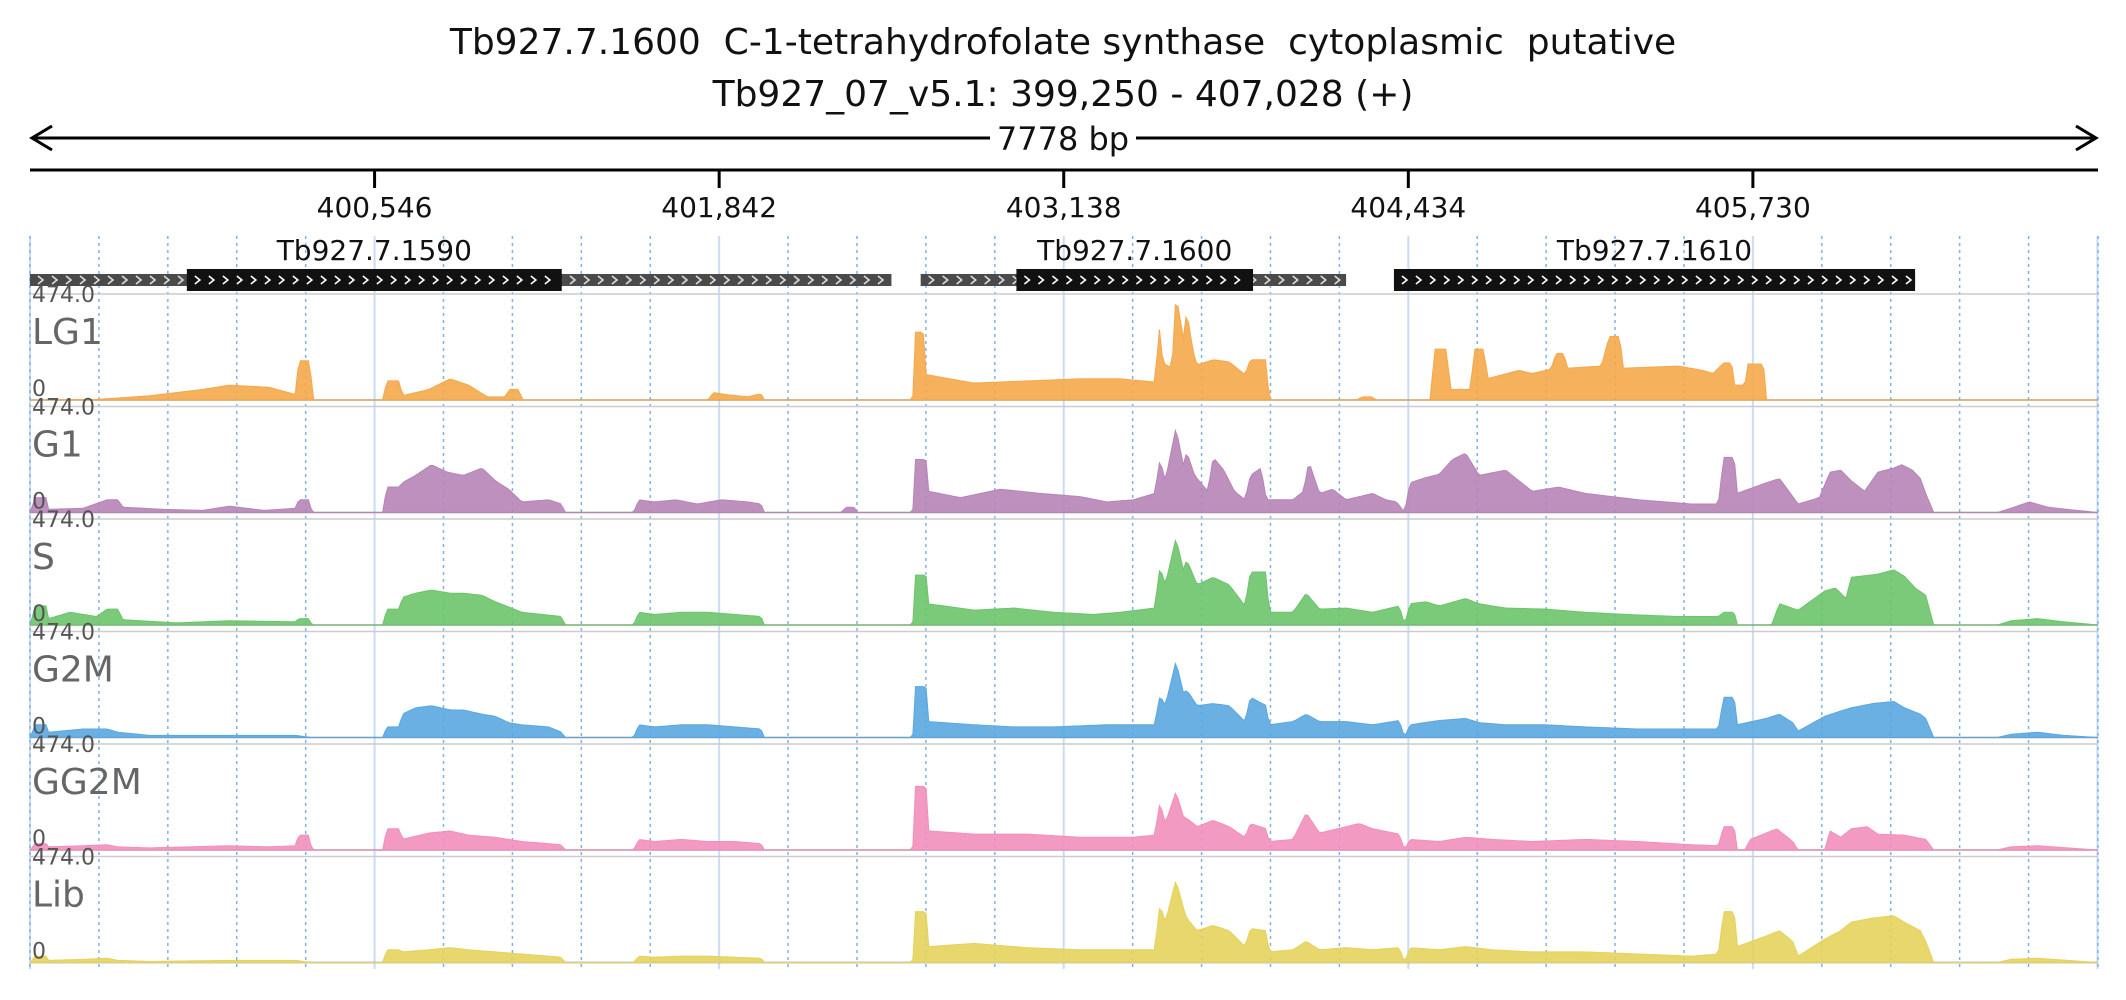 The height and width of the screenshot is (1000, 2126). What do you see at coordinates (57, 445) in the screenshot?
I see `track-label: G1` at bounding box center [57, 445].